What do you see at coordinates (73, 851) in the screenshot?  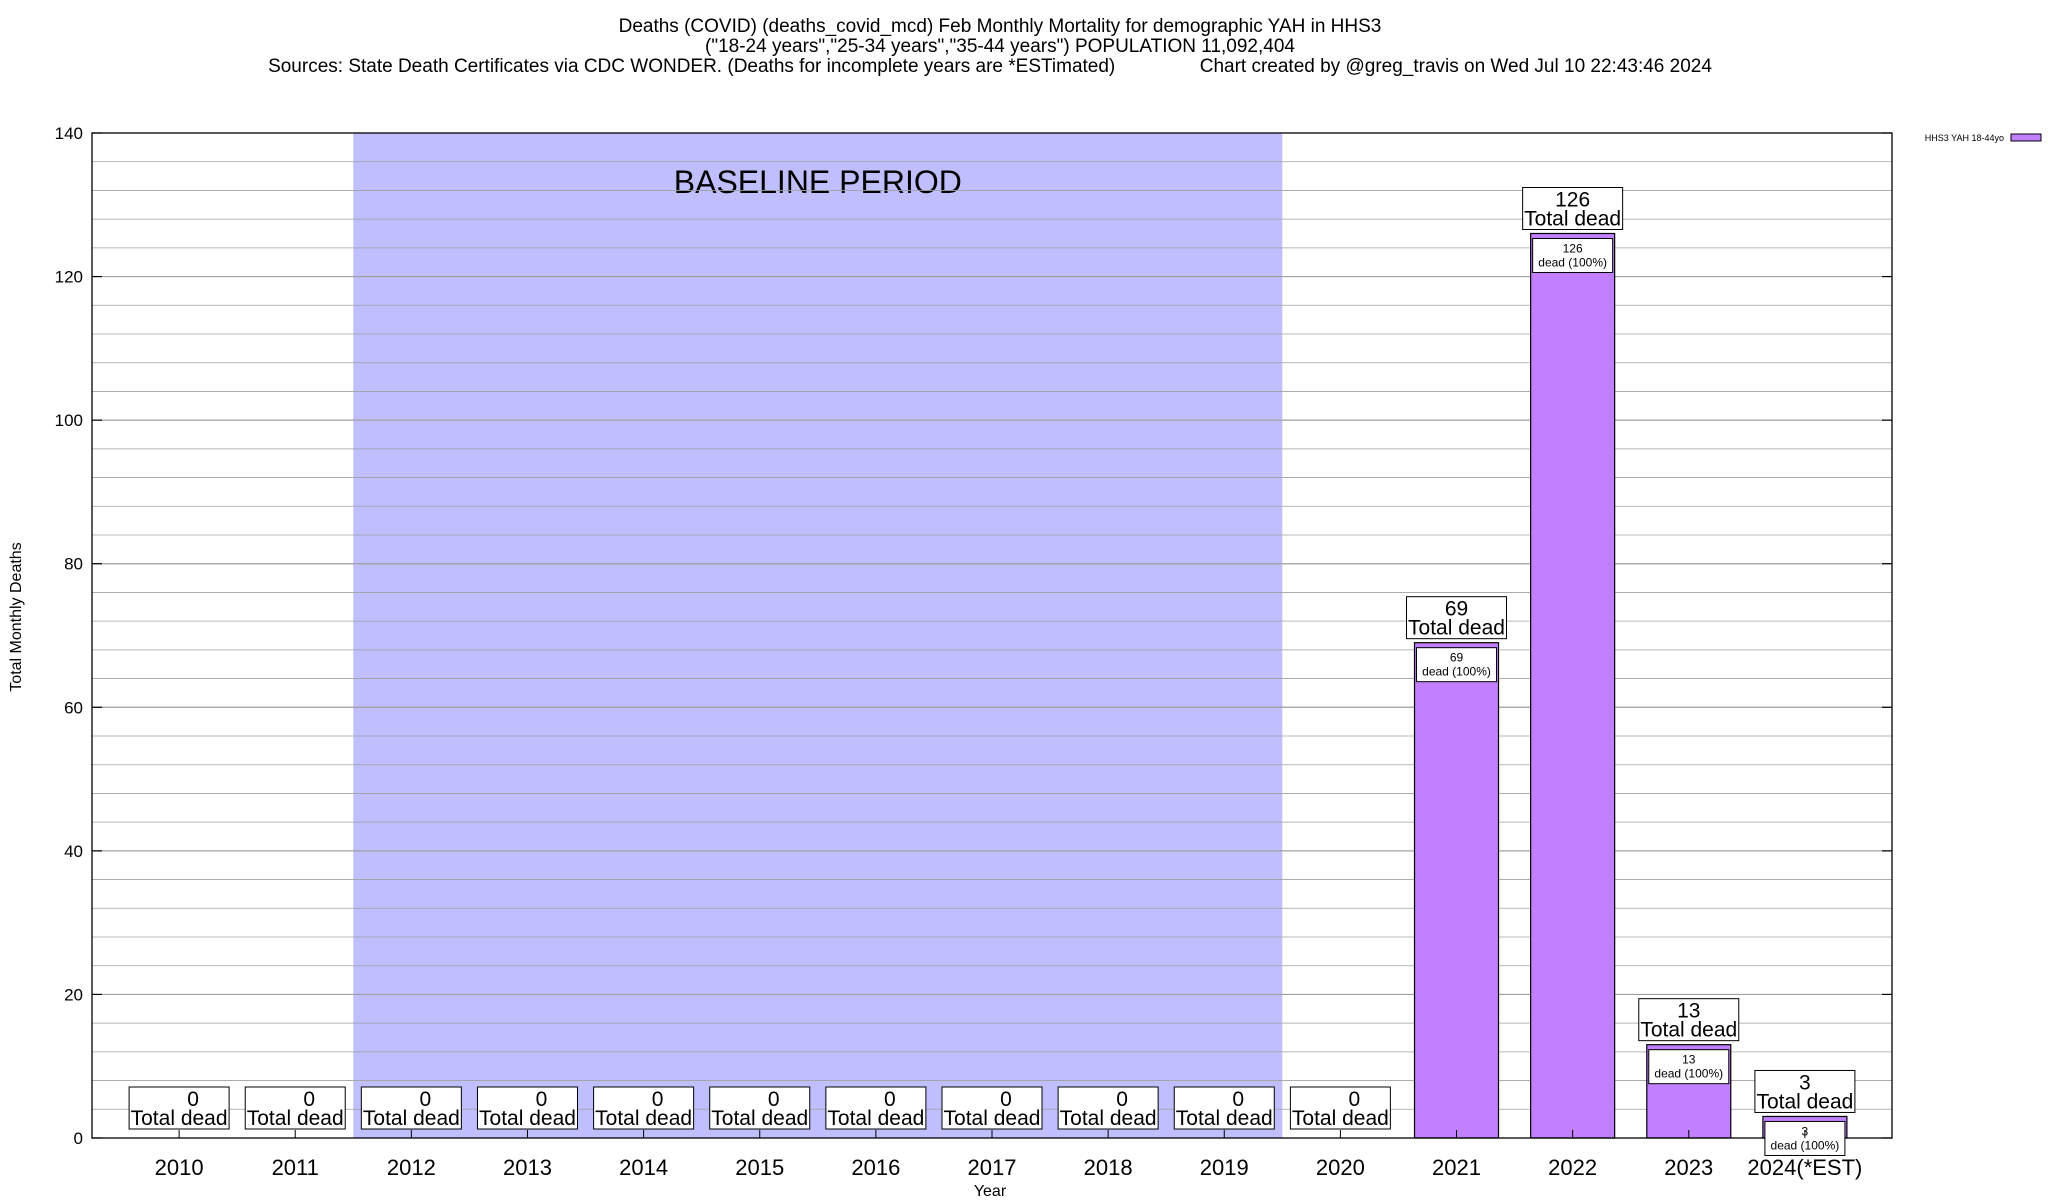 I see `y-tick-label: 40` at bounding box center [73, 851].